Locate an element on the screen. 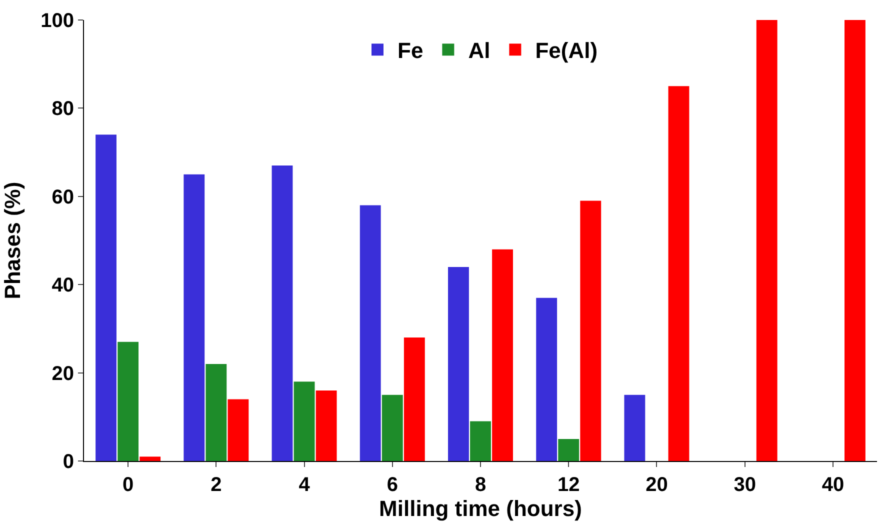 Image resolution: width=887 pixels, height=531 pixels. x-tick-label: 2 is located at coordinates (216, 485).